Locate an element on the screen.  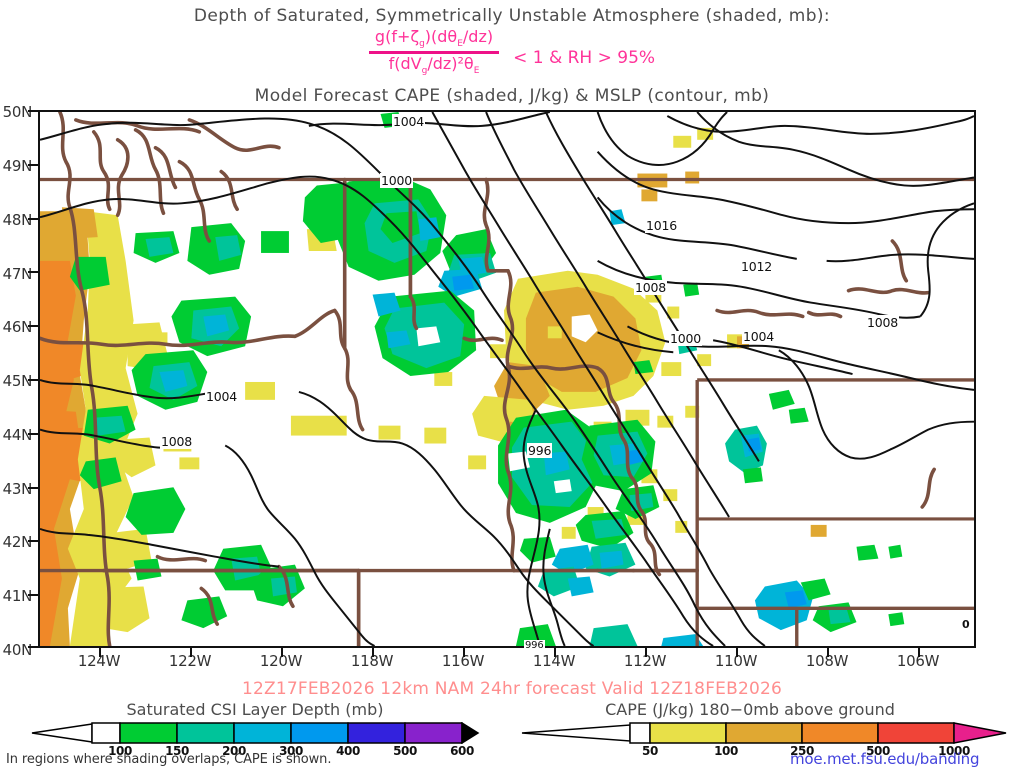
x-tick-label: 110W is located at coordinates (736, 661).